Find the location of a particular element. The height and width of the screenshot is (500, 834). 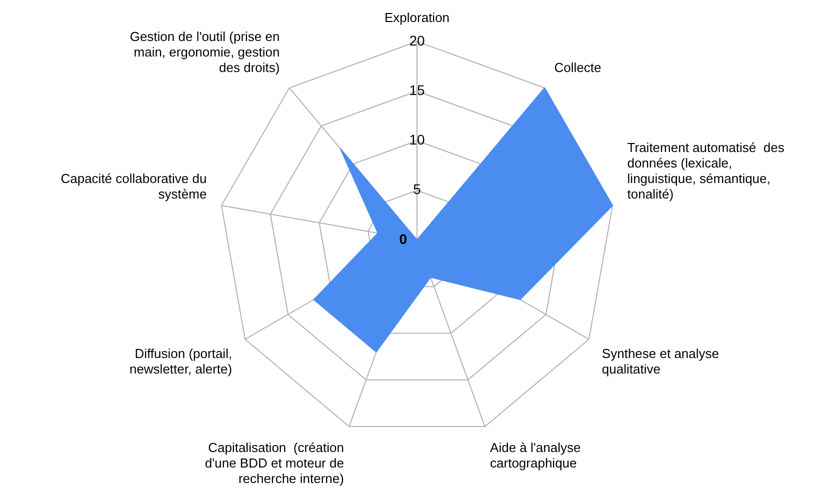

spoke-label: Capacité collaborative du système is located at coordinates (133, 186).